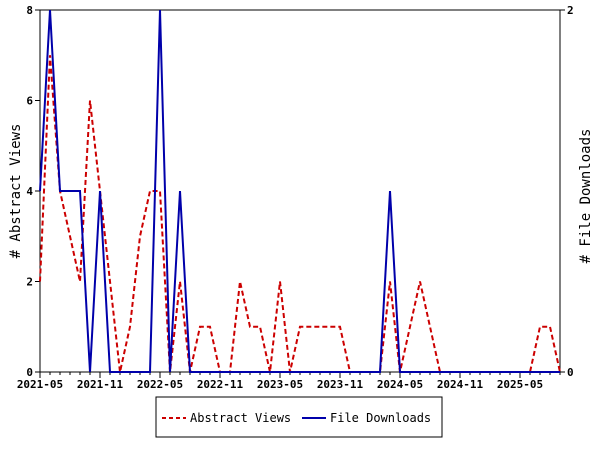 Image resolution: width=600 pixels, height=450 pixels. What do you see at coordinates (160, 384) in the screenshot?
I see `x-tick-label: 2022-05` at bounding box center [160, 384].